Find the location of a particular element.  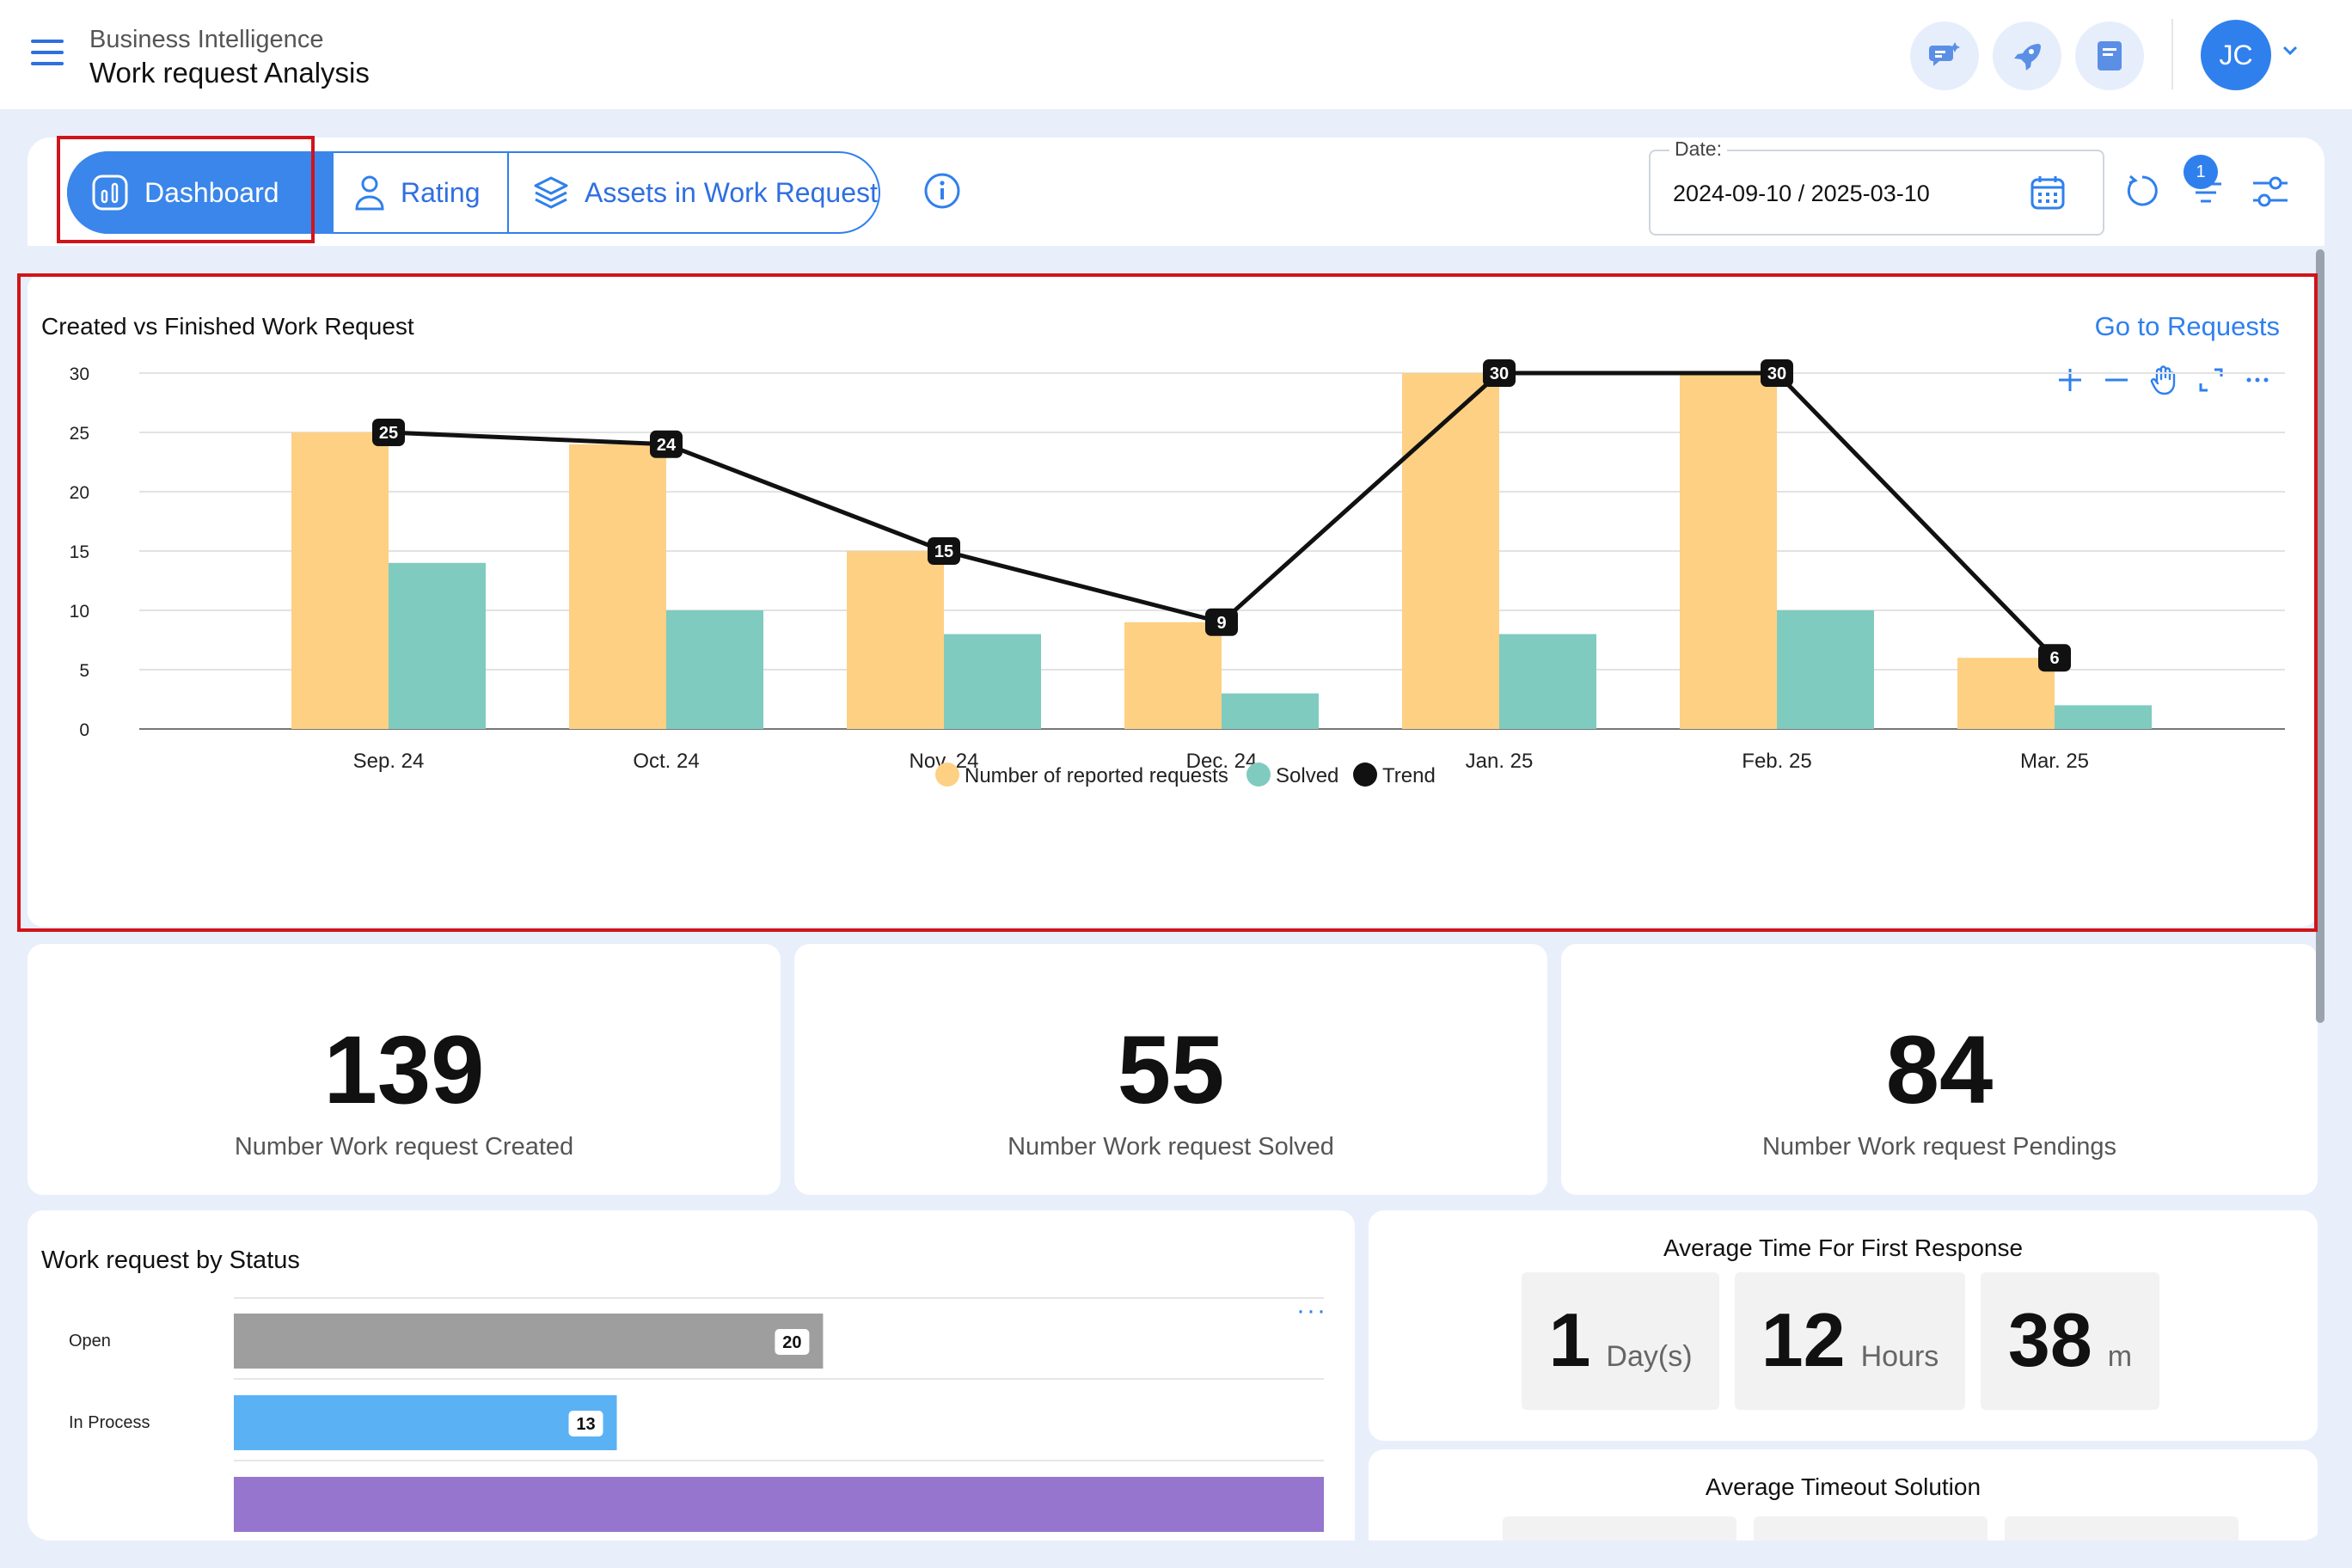

timeout-solution-title: Average Timeout Solution is located at coordinates (1843, 1486).